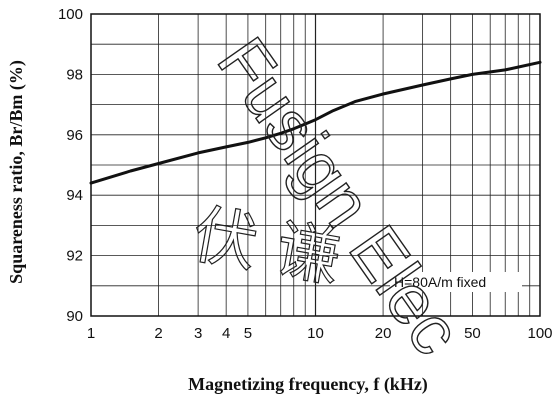 The width and height of the screenshot is (560, 403). I want to click on x-tick-label: 1, so click(91, 333).